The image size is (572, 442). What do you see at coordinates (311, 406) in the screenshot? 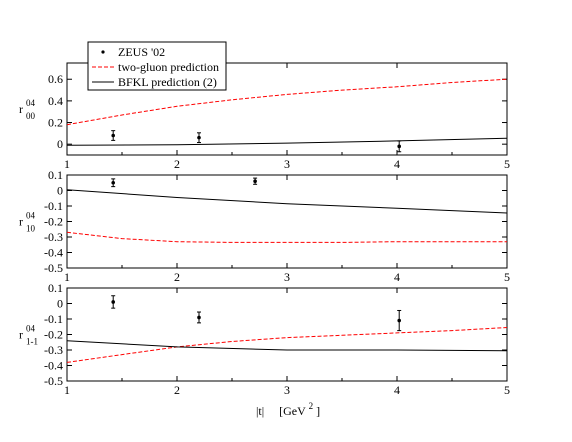
I see `x-axis-label-power: 2` at bounding box center [311, 406].